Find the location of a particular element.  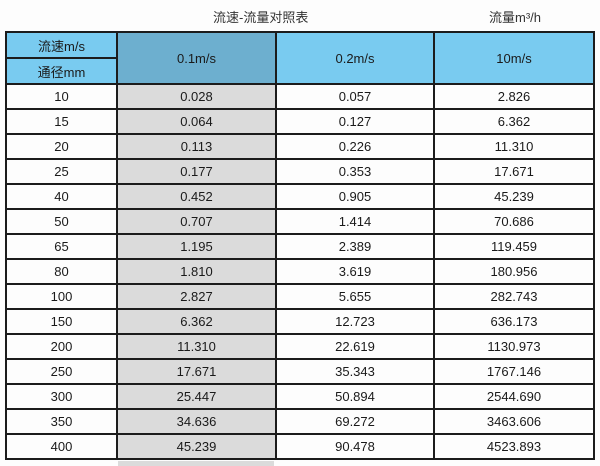

flow-value-cell: 1.414 is located at coordinates (355, 221).